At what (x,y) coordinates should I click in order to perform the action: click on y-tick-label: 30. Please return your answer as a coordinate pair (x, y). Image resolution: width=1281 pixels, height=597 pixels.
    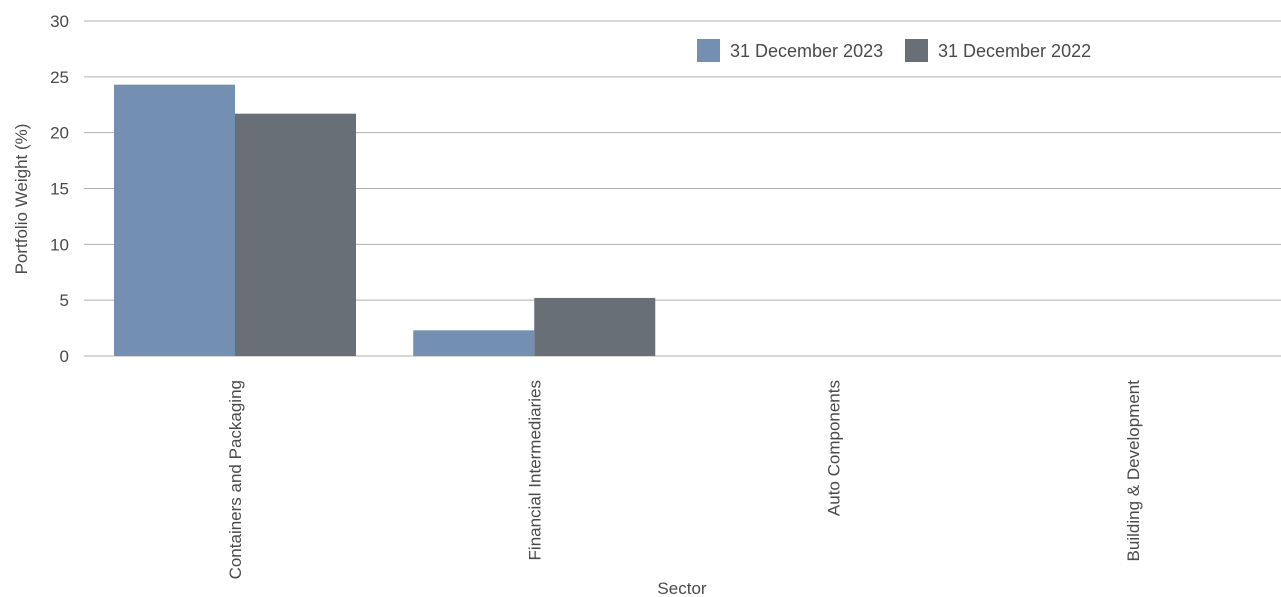
    Looking at the image, I should click on (59, 21).